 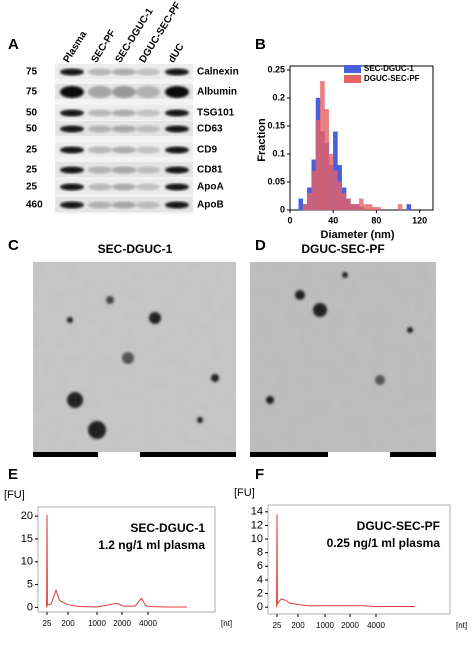 I want to click on protein-label: CD81, so click(x=210, y=170).